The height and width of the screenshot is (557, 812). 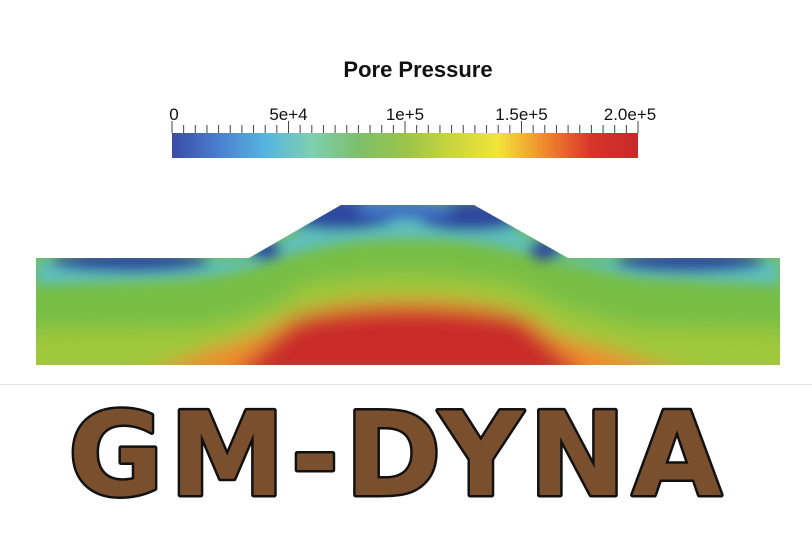 What do you see at coordinates (406, 384) in the screenshot?
I see `divider` at bounding box center [406, 384].